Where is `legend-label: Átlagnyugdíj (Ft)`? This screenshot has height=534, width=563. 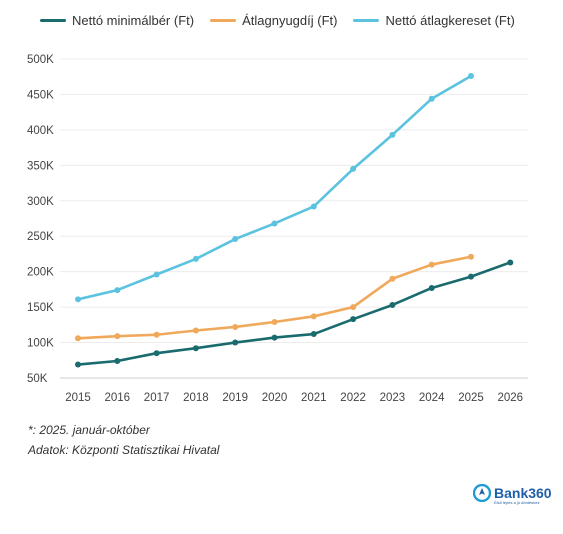 legend-label: Átlagnyugdíj (Ft) is located at coordinates (290, 20).